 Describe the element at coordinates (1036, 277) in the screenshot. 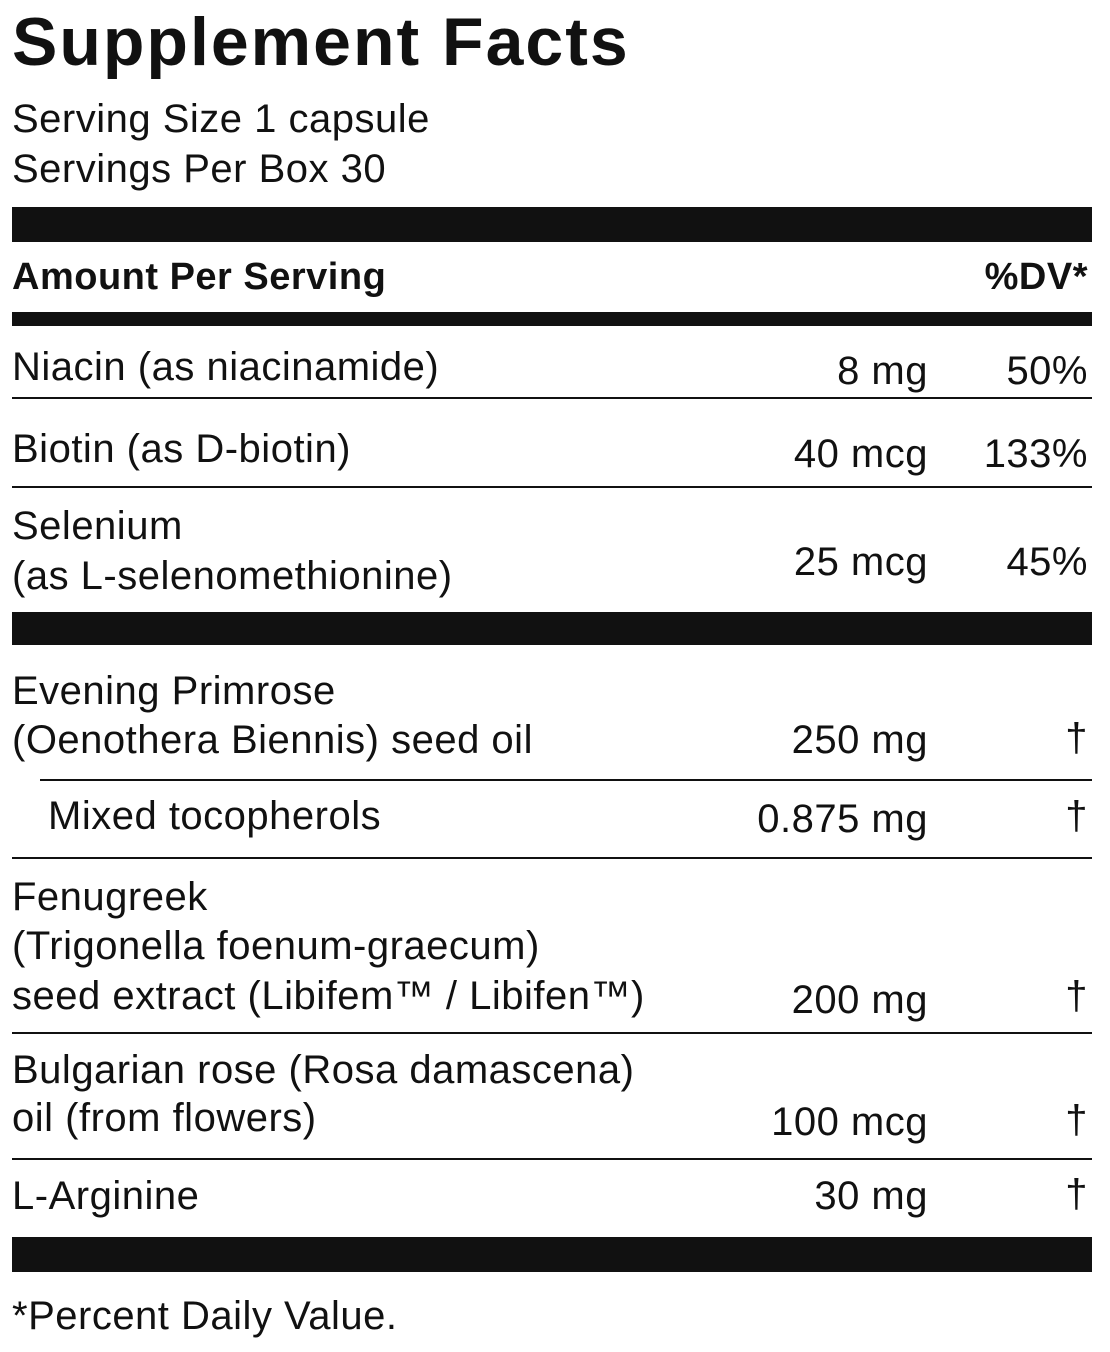

I see `dv-header: %DV*` at that location.